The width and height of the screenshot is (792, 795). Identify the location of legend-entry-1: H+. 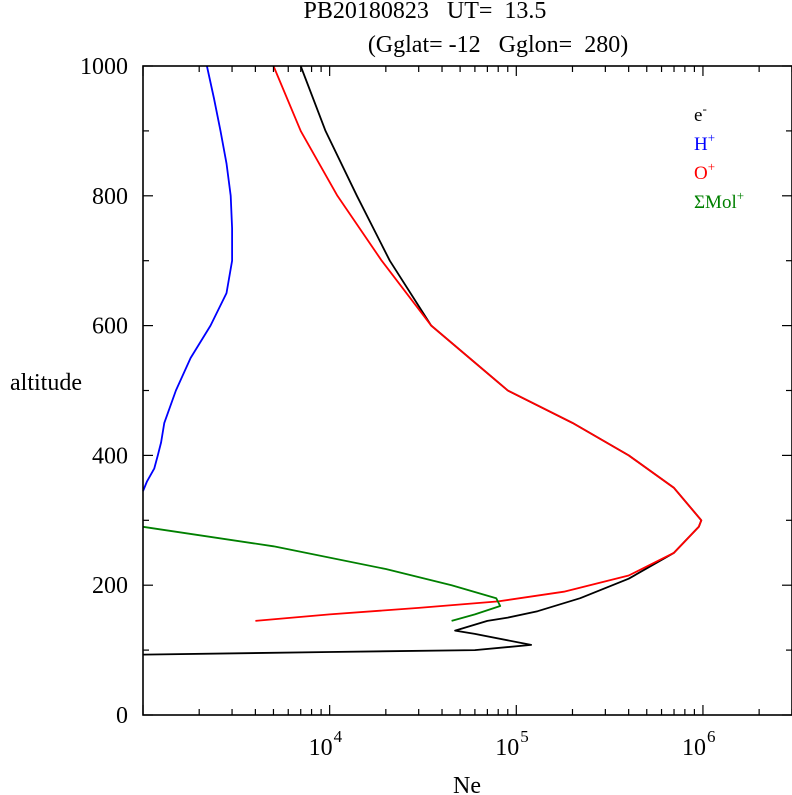
(704, 142).